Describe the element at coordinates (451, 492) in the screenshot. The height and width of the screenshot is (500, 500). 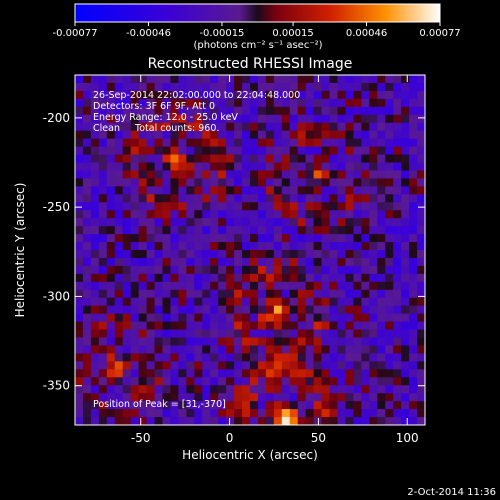
I see `plot-date-stamp: 2-Oct-2014 11:36` at that location.